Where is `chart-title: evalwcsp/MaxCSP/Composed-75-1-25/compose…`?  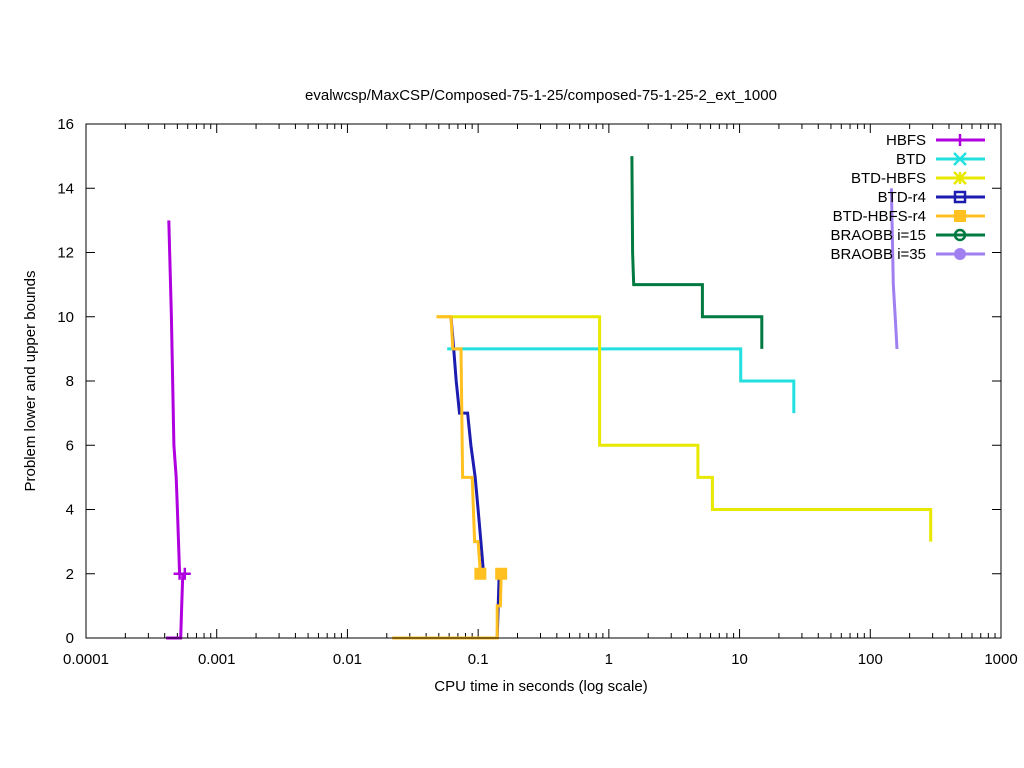
chart-title: evalwcsp/MaxCSP/Composed-75-1-25/compose… is located at coordinates (541, 95).